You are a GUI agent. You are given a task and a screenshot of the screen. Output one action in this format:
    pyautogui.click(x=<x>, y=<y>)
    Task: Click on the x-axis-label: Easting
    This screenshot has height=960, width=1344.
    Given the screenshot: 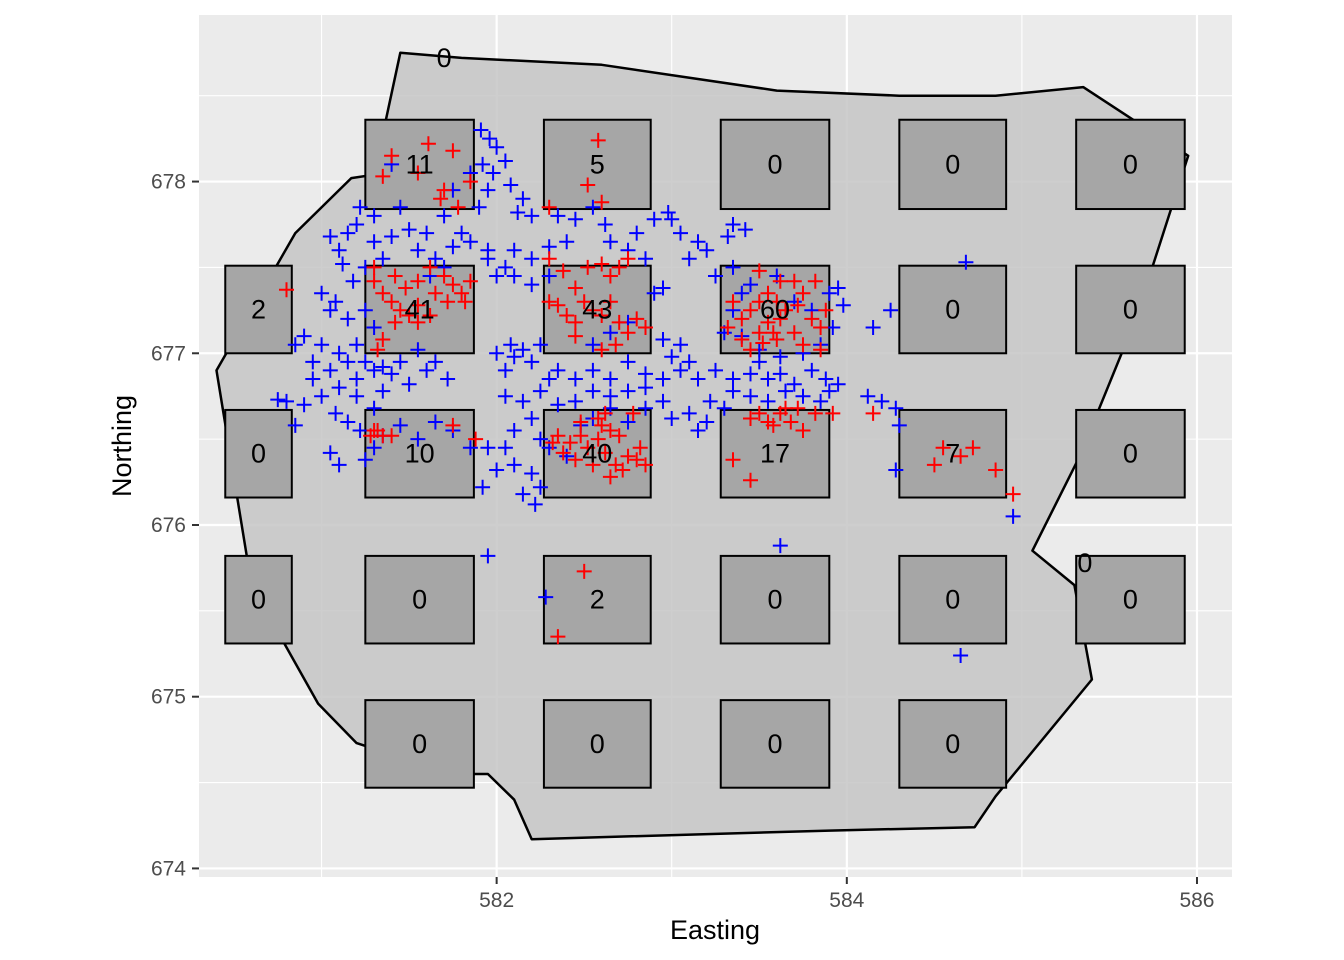 What is the action you would take?
    pyautogui.click(x=715, y=930)
    